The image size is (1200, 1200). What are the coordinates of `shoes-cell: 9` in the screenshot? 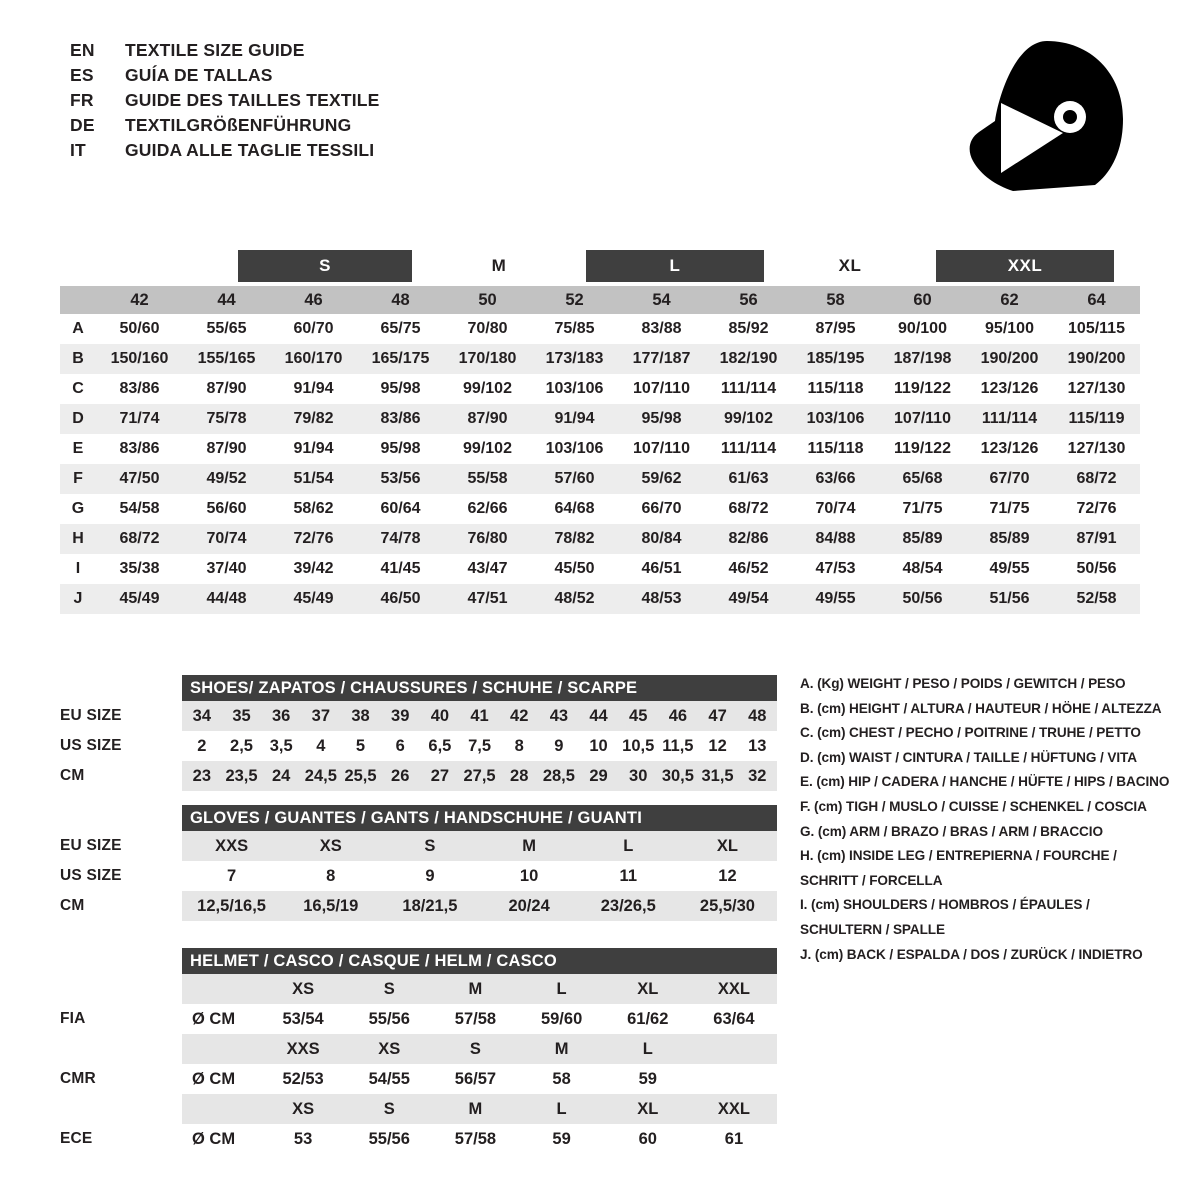 It's located at (559, 745).